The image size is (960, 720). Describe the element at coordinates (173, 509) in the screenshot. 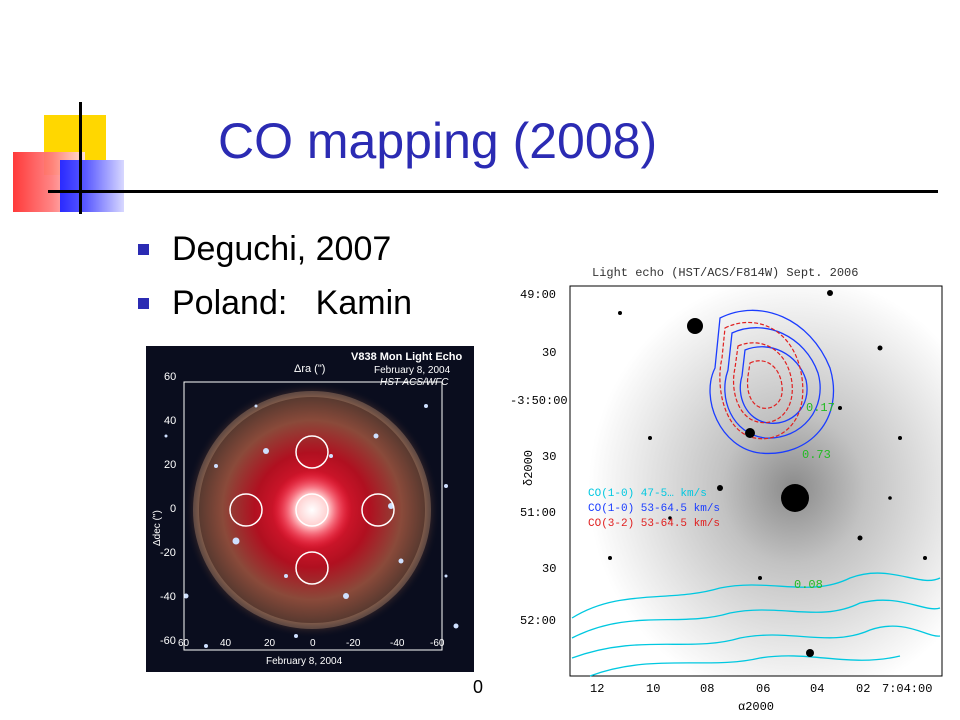

I see `y-tick: 0` at that location.